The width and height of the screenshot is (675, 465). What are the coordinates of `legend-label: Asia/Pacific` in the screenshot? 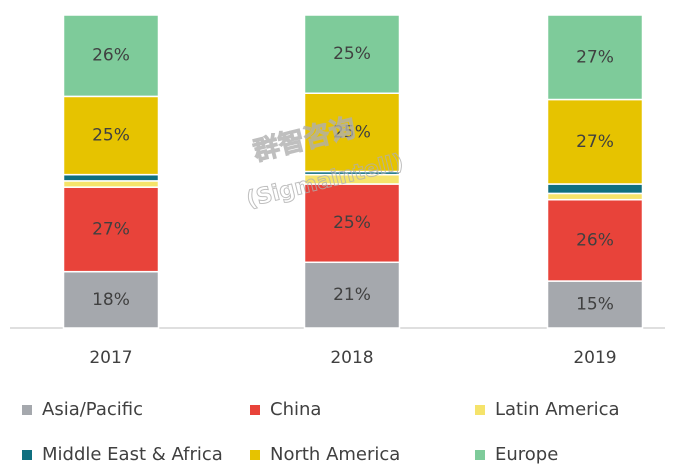 It's located at (92, 409).